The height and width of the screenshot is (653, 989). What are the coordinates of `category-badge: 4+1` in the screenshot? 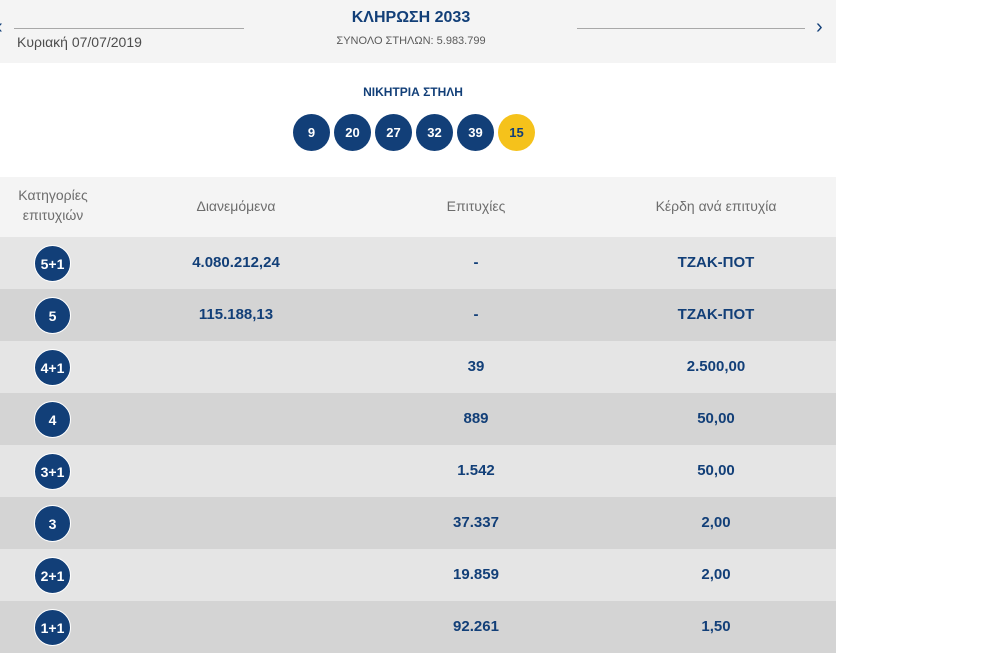 It's located at (52, 367).